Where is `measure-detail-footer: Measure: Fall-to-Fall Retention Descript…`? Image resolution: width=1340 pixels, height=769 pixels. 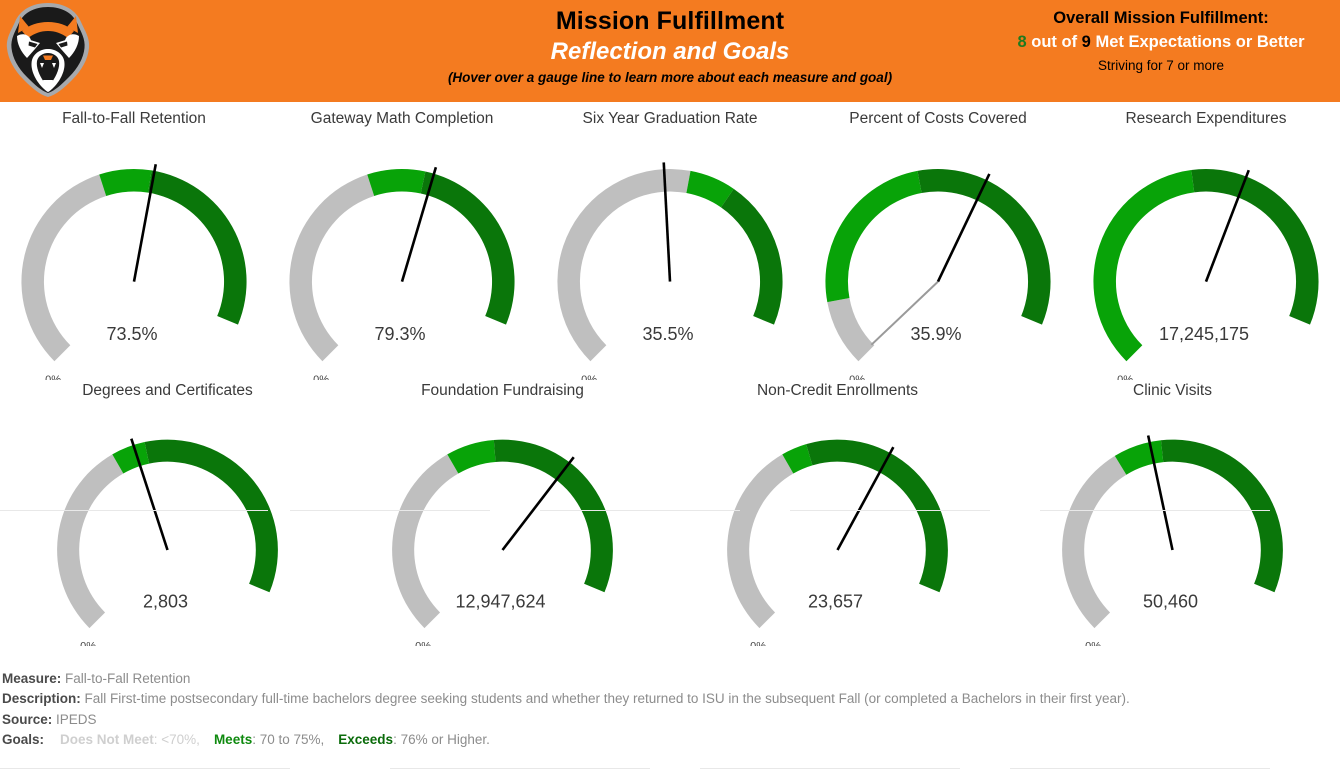
measure-detail-footer: Measure: Fall-to-Fall Retention Descript… is located at coordinates (670, 714).